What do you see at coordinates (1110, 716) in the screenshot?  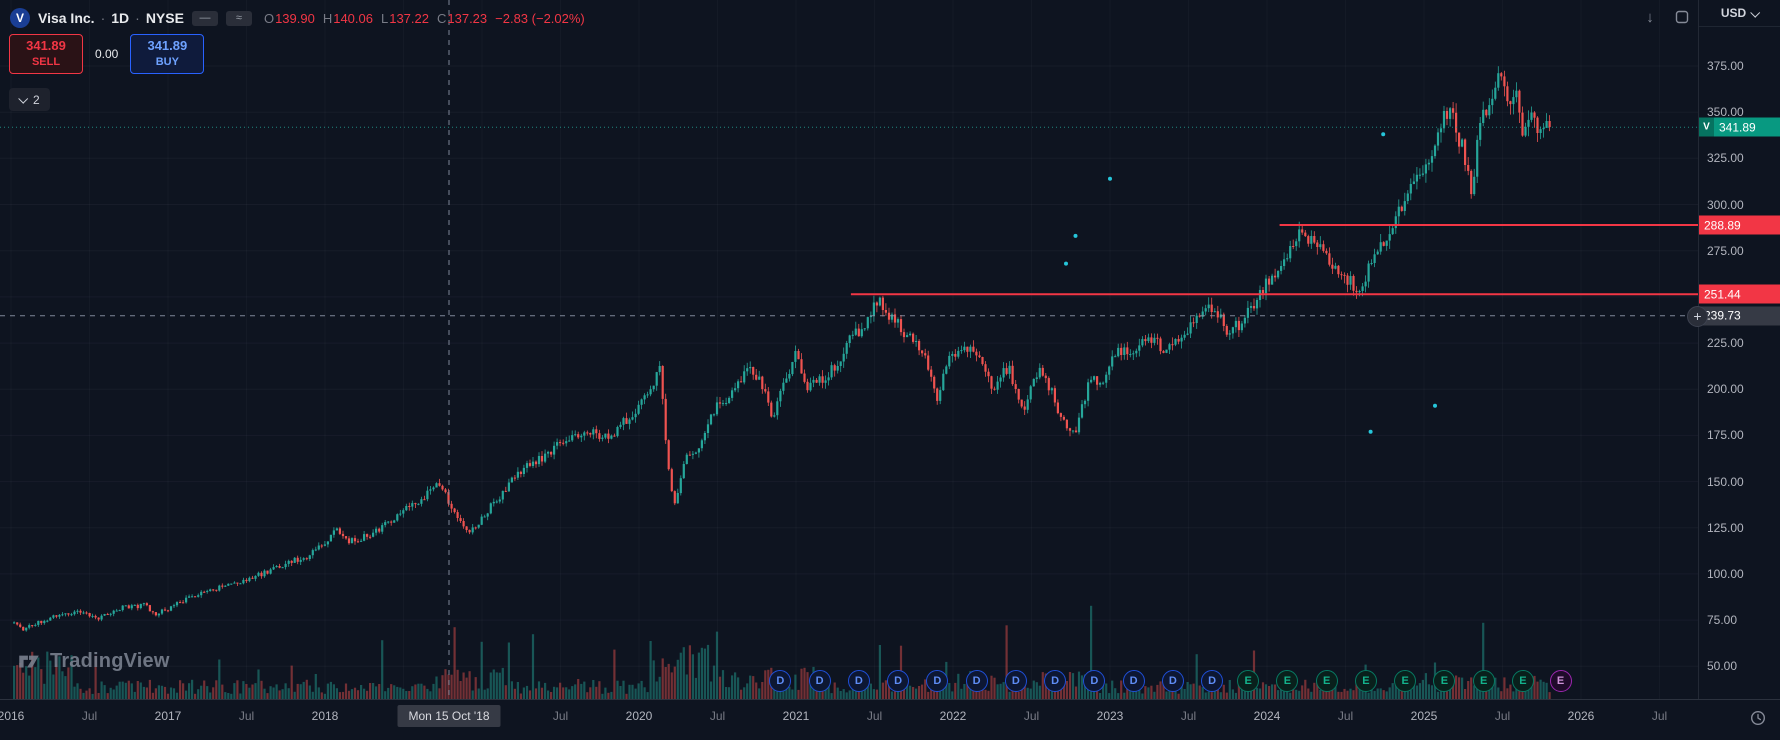 I see `time-scale-label: 2023` at bounding box center [1110, 716].